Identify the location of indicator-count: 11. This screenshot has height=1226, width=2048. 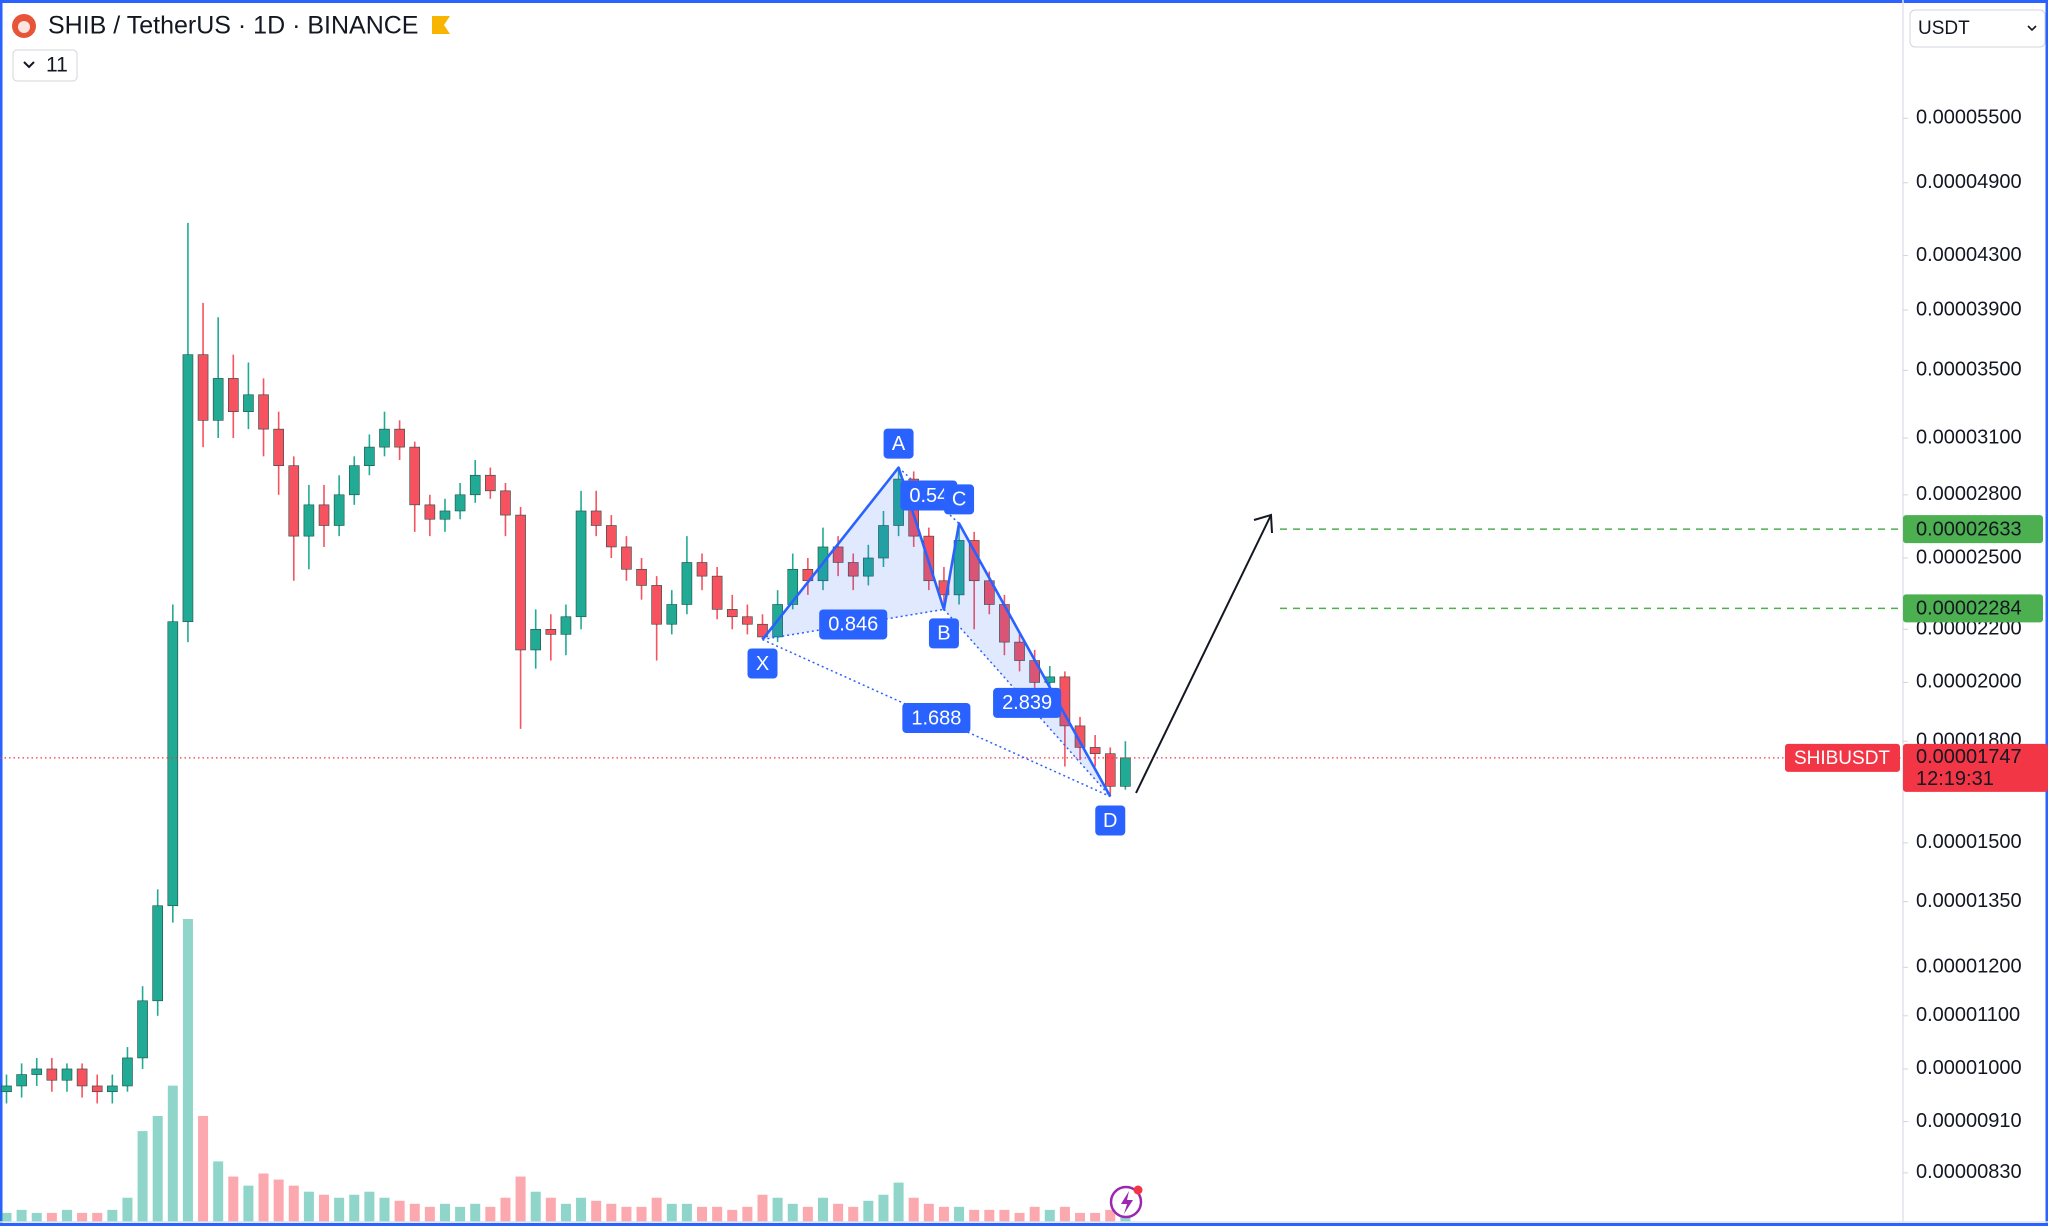
(57, 65).